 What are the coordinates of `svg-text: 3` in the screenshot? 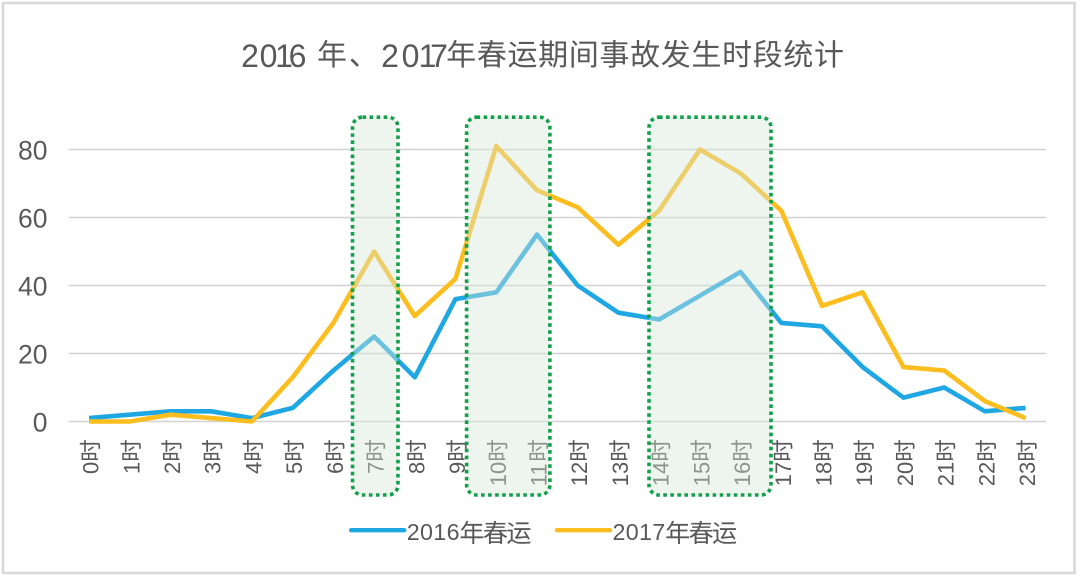 It's located at (213, 468).